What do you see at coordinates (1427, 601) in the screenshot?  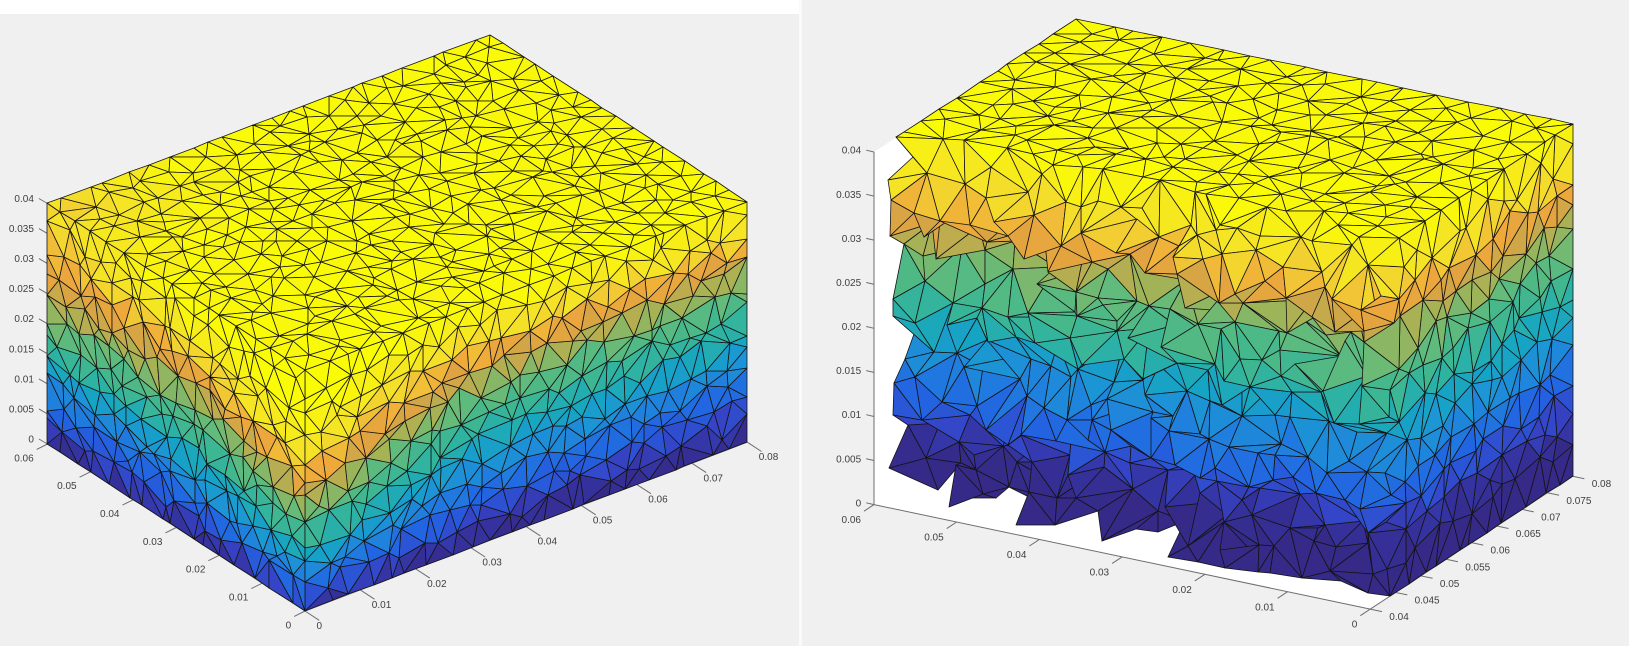 I see `svg-text: 0.045` at bounding box center [1427, 601].